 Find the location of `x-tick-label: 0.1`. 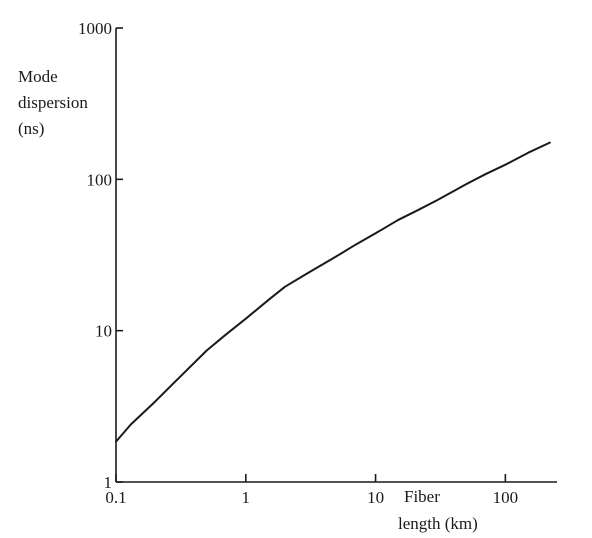

x-tick-label: 0.1 is located at coordinates (115, 497).